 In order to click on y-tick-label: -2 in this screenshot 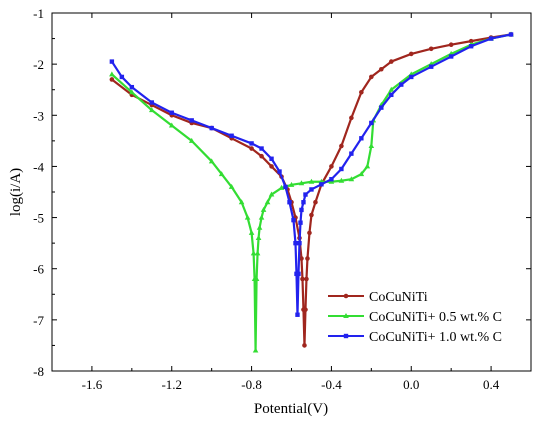, I will do `click(38, 64)`.